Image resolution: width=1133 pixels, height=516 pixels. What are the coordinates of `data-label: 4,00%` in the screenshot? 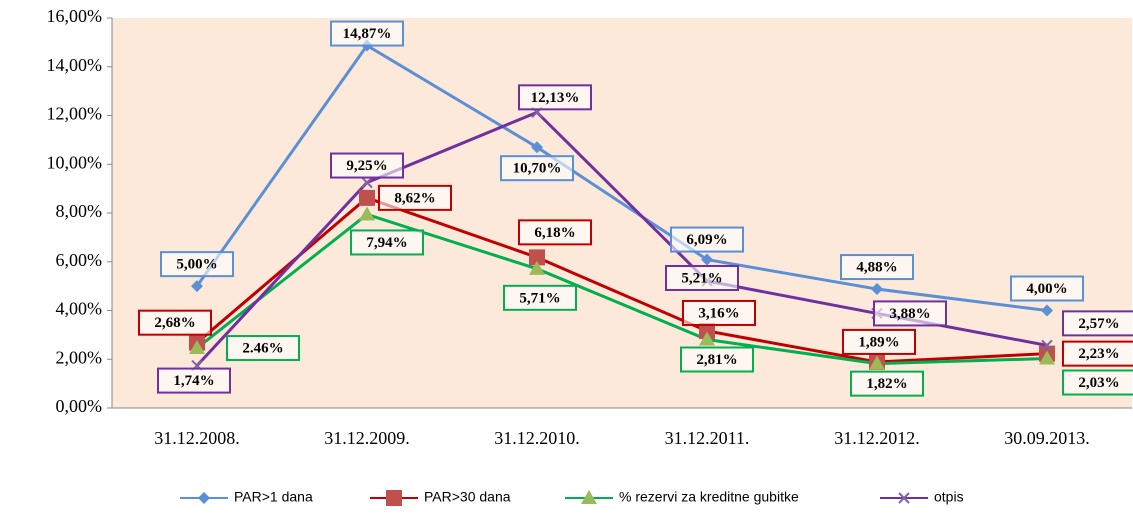 It's located at (1046, 289).